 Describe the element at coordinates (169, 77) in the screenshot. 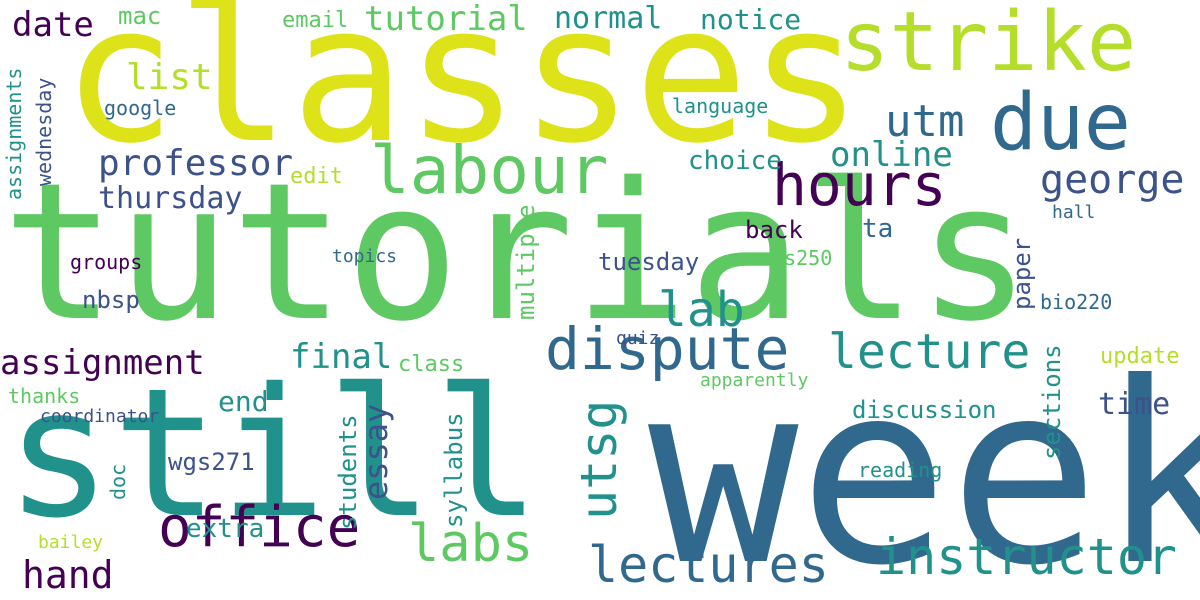

I see `word-list: list` at that location.